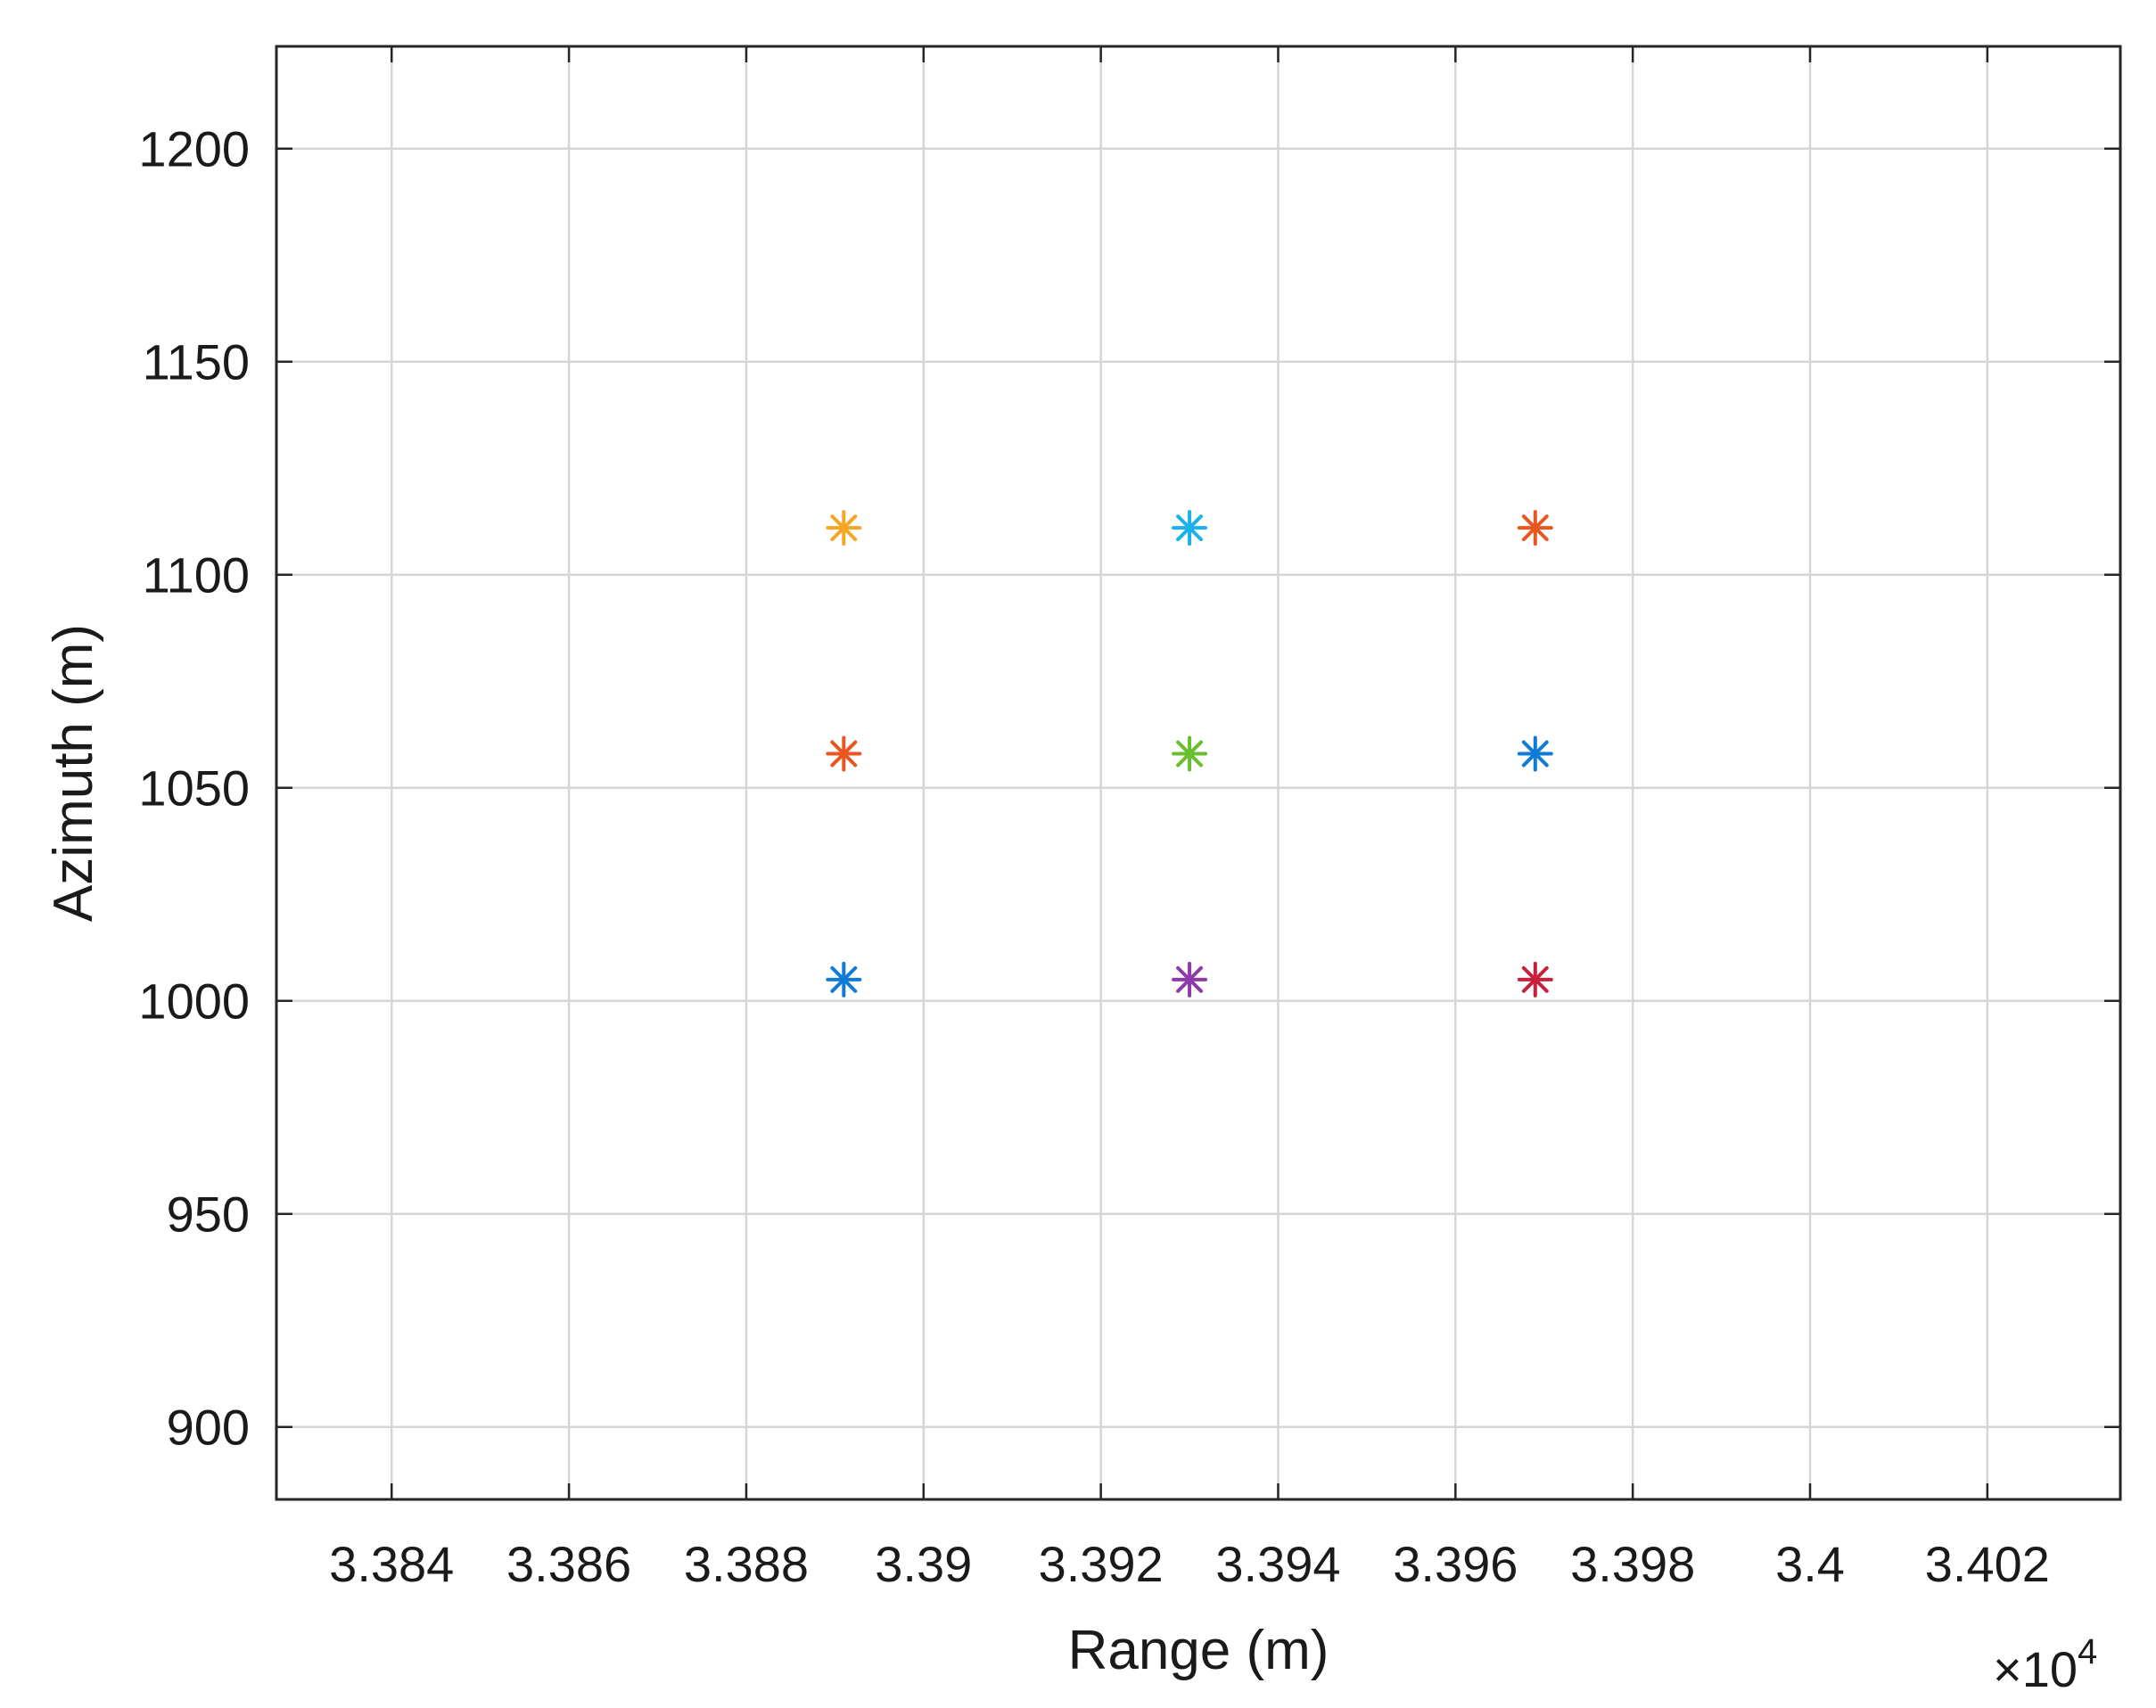  I want to click on svg-text: ×10⁴, so click(2045, 1664).